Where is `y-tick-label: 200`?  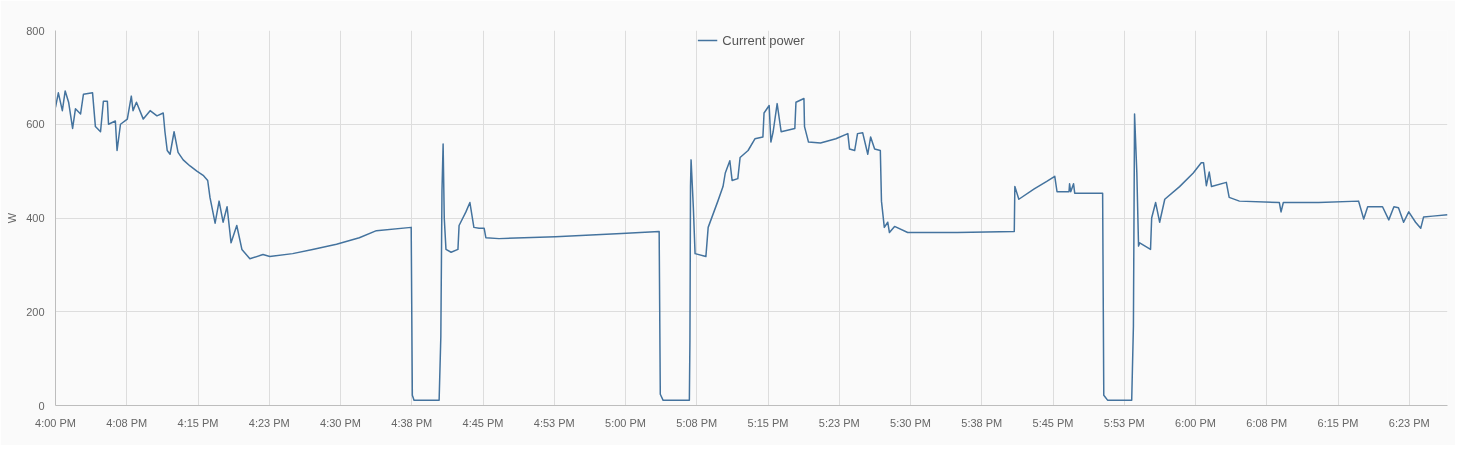
y-tick-label: 200 is located at coordinates (35, 311).